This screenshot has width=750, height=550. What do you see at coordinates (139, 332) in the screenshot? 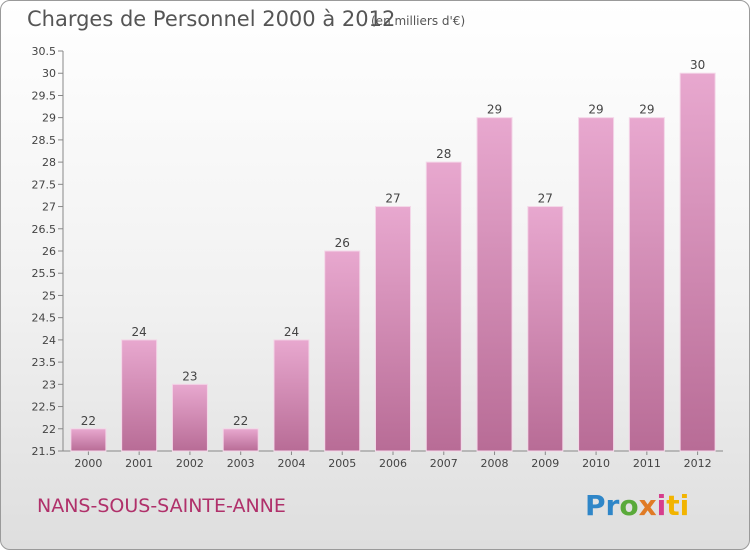
I see `data-label-2001: 24` at bounding box center [139, 332].